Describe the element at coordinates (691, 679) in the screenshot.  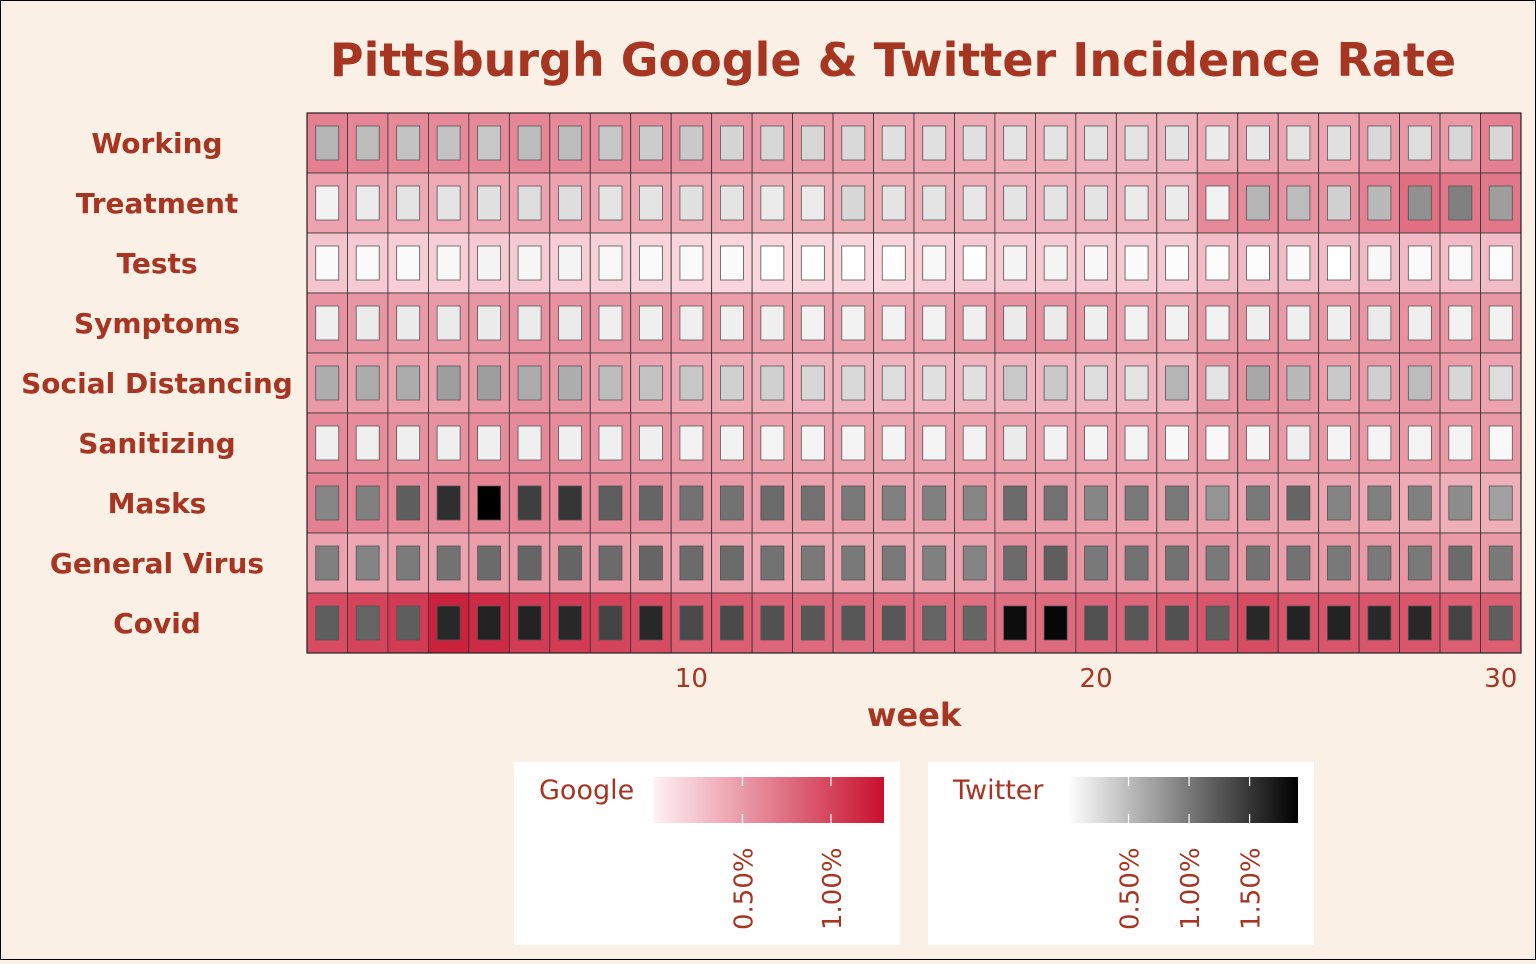
I see `x-tick-label: 10` at that location.